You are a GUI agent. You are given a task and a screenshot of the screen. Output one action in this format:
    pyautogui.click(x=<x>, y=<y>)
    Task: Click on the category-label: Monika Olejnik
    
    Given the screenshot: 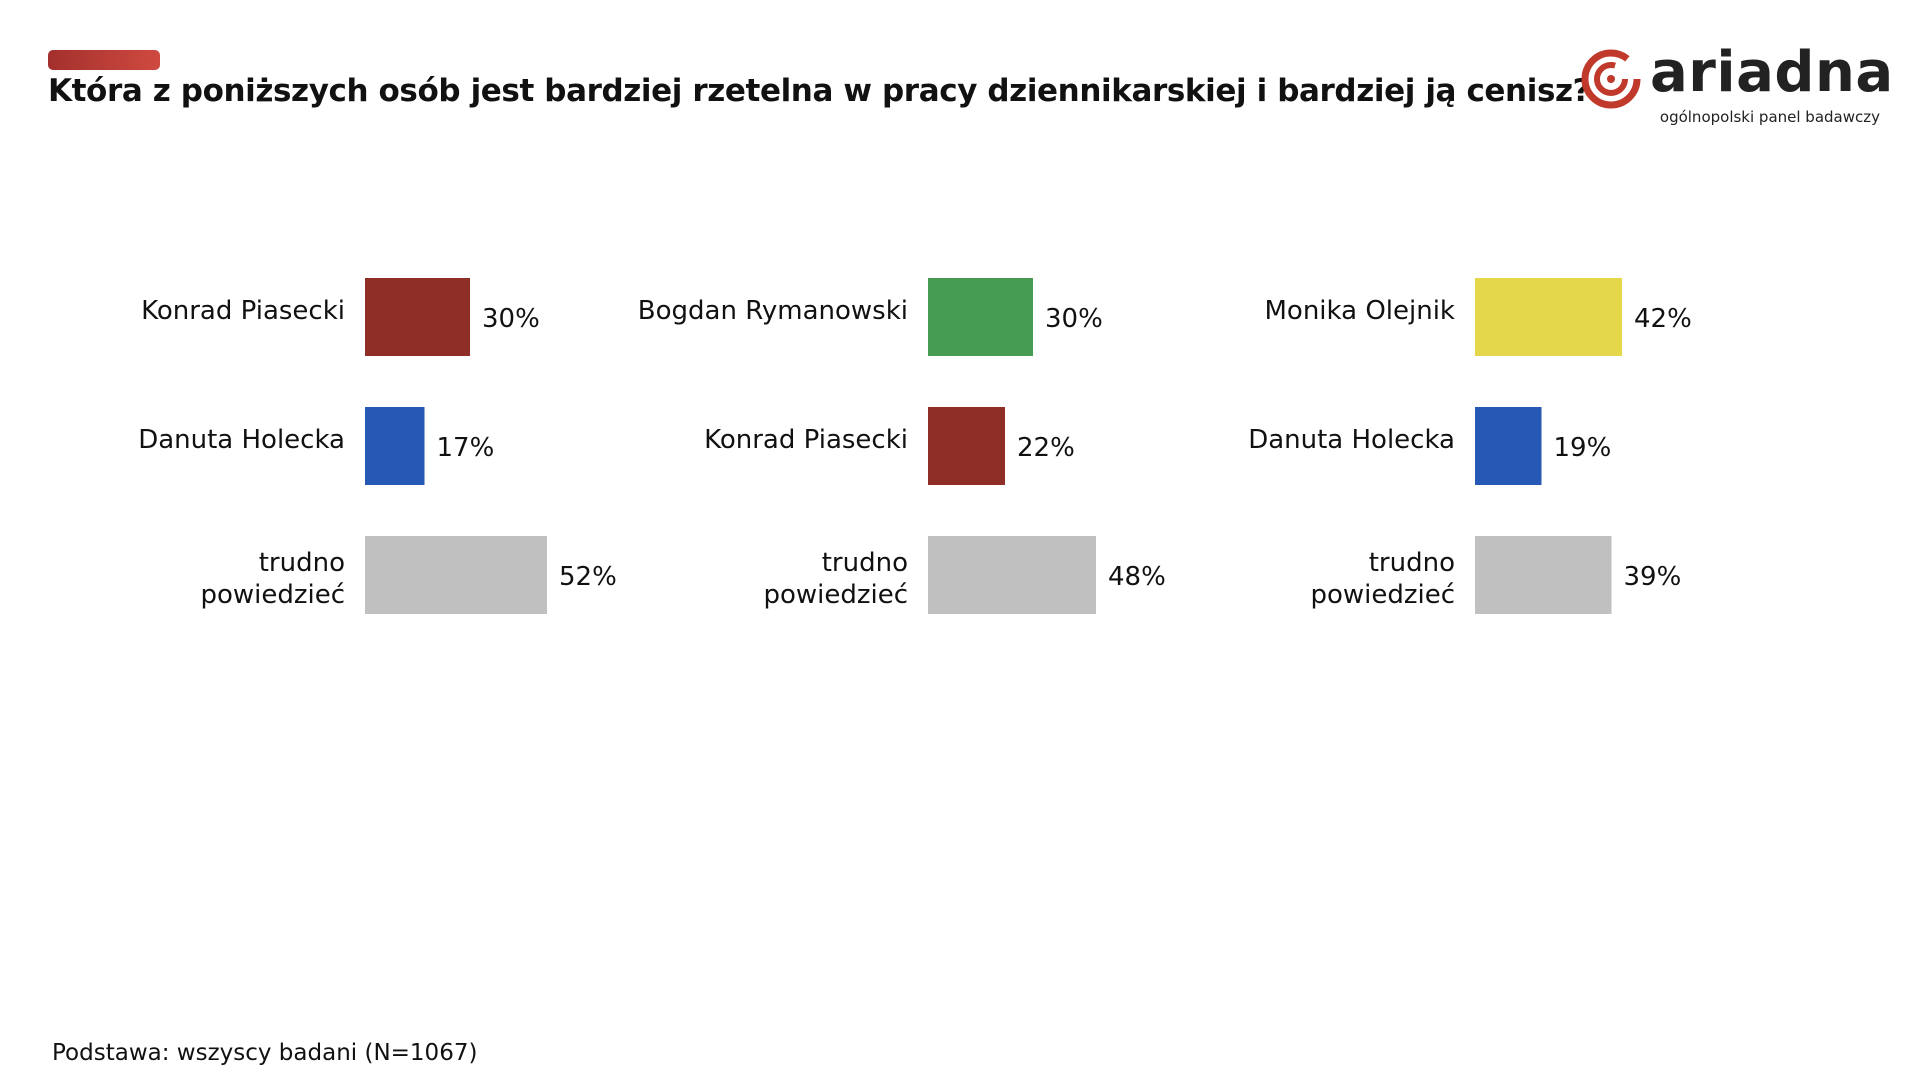 What is the action you would take?
    pyautogui.click(x=1359, y=311)
    